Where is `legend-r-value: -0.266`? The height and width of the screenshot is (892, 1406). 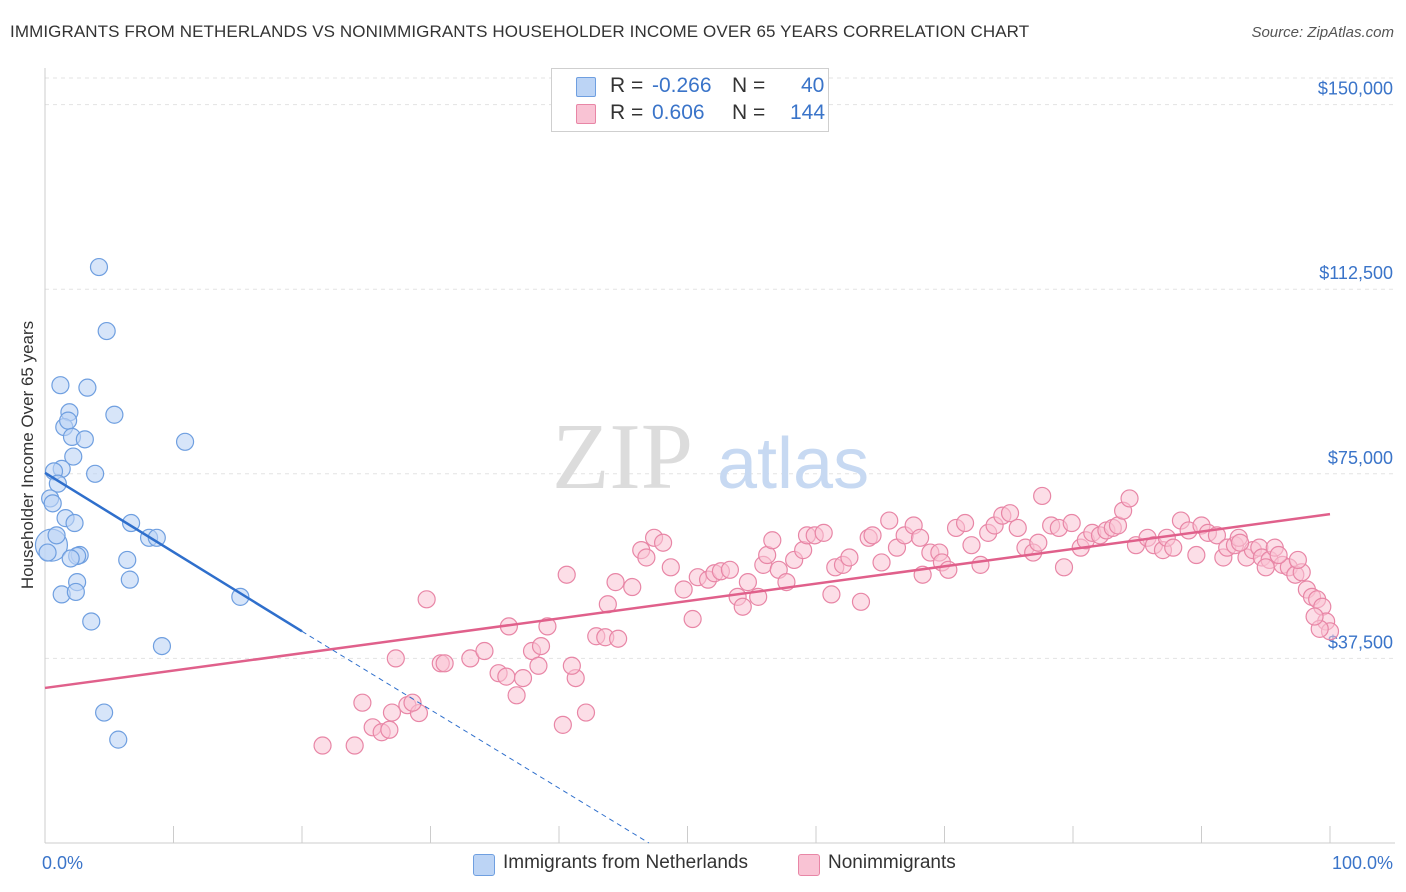 legend-r-value: -0.266 is located at coordinates (682, 85).